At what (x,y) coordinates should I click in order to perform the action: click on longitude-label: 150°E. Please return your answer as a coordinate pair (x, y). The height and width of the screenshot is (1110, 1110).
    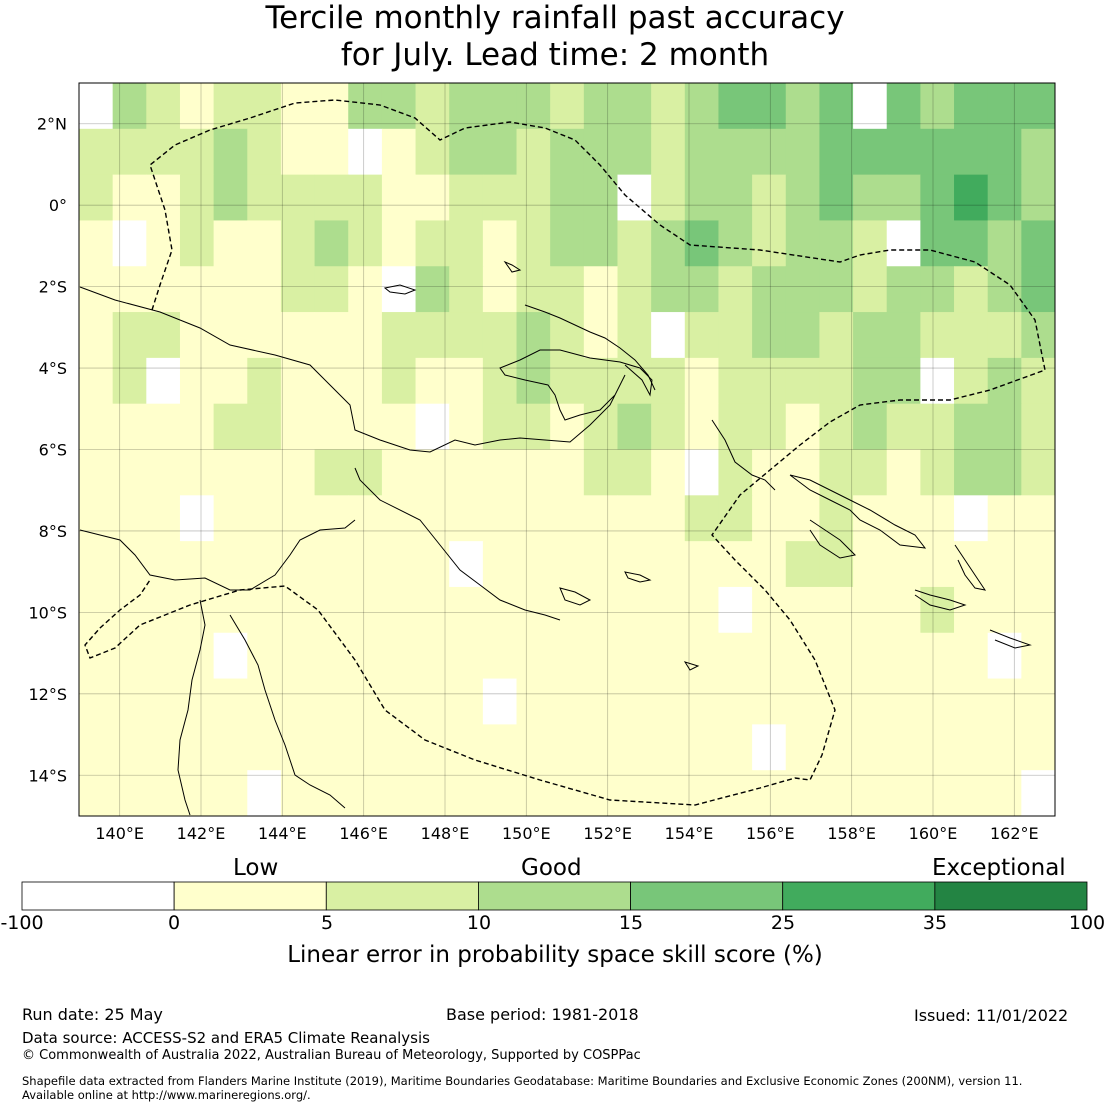
    Looking at the image, I should click on (526, 833).